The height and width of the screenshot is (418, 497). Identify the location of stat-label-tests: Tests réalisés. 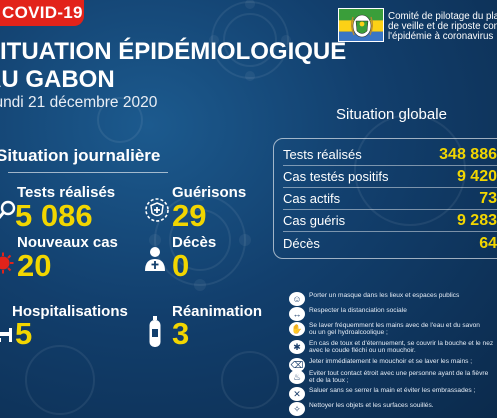
(66, 192).